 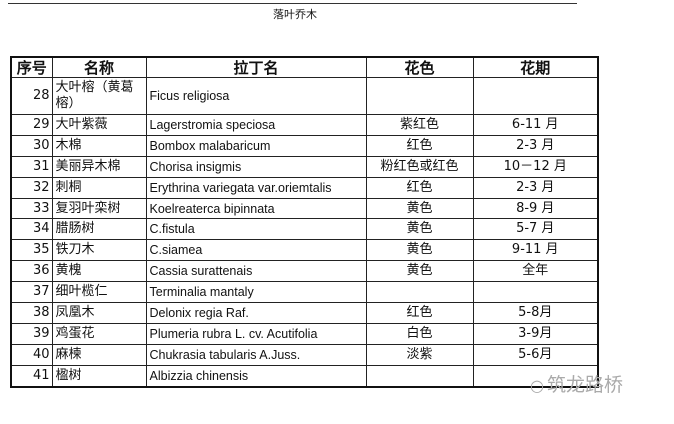 I want to click on table-row: 38 凤凰木 Delonix regia Raf. 红色 5-8月, so click(x=304, y=313).